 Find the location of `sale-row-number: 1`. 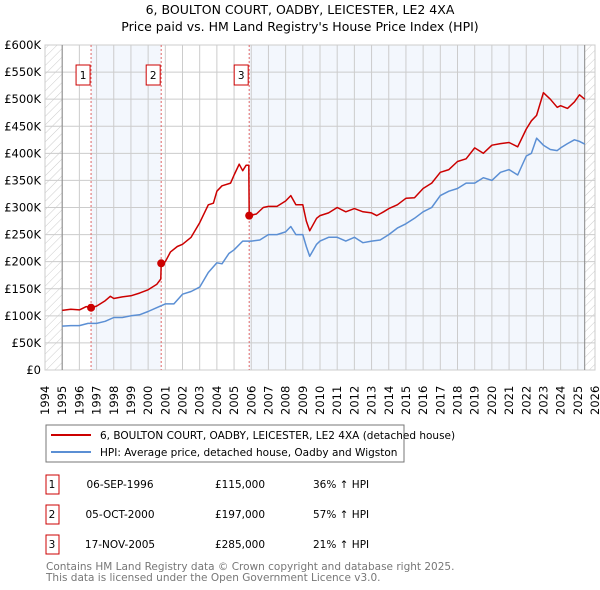

sale-row-number: 1 is located at coordinates (52, 485).